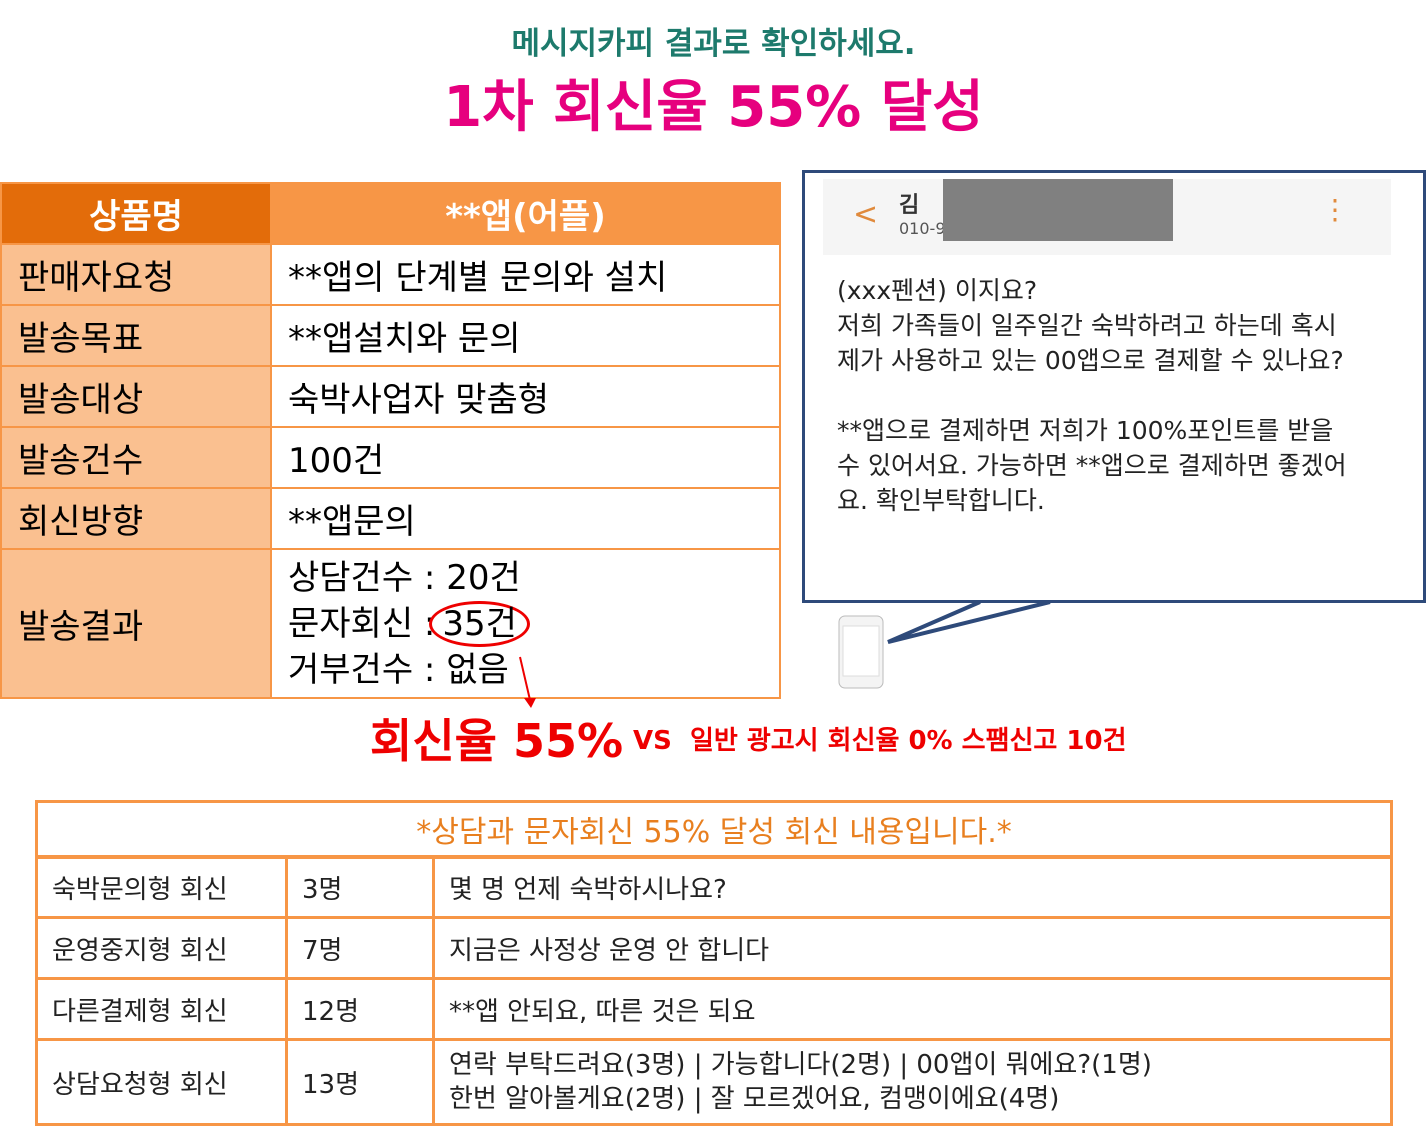 The image size is (1427, 1133). I want to click on result-cell: 상담건수 : 20건 문자회신 :35건 거부건수 : 없음, so click(525, 623).